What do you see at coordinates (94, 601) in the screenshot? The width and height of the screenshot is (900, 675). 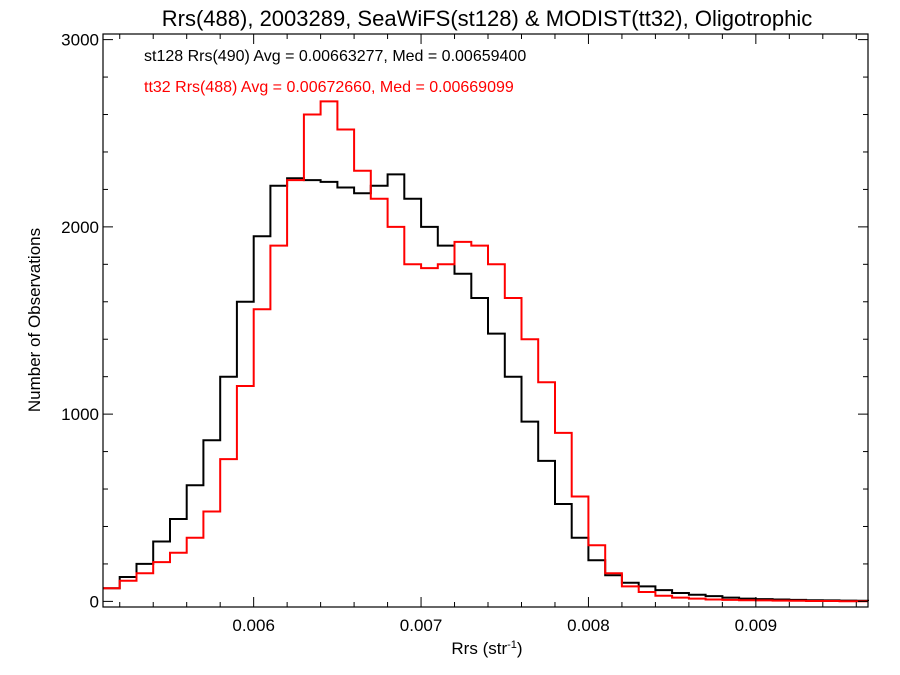 I see `y-tick-label: 0` at bounding box center [94, 601].